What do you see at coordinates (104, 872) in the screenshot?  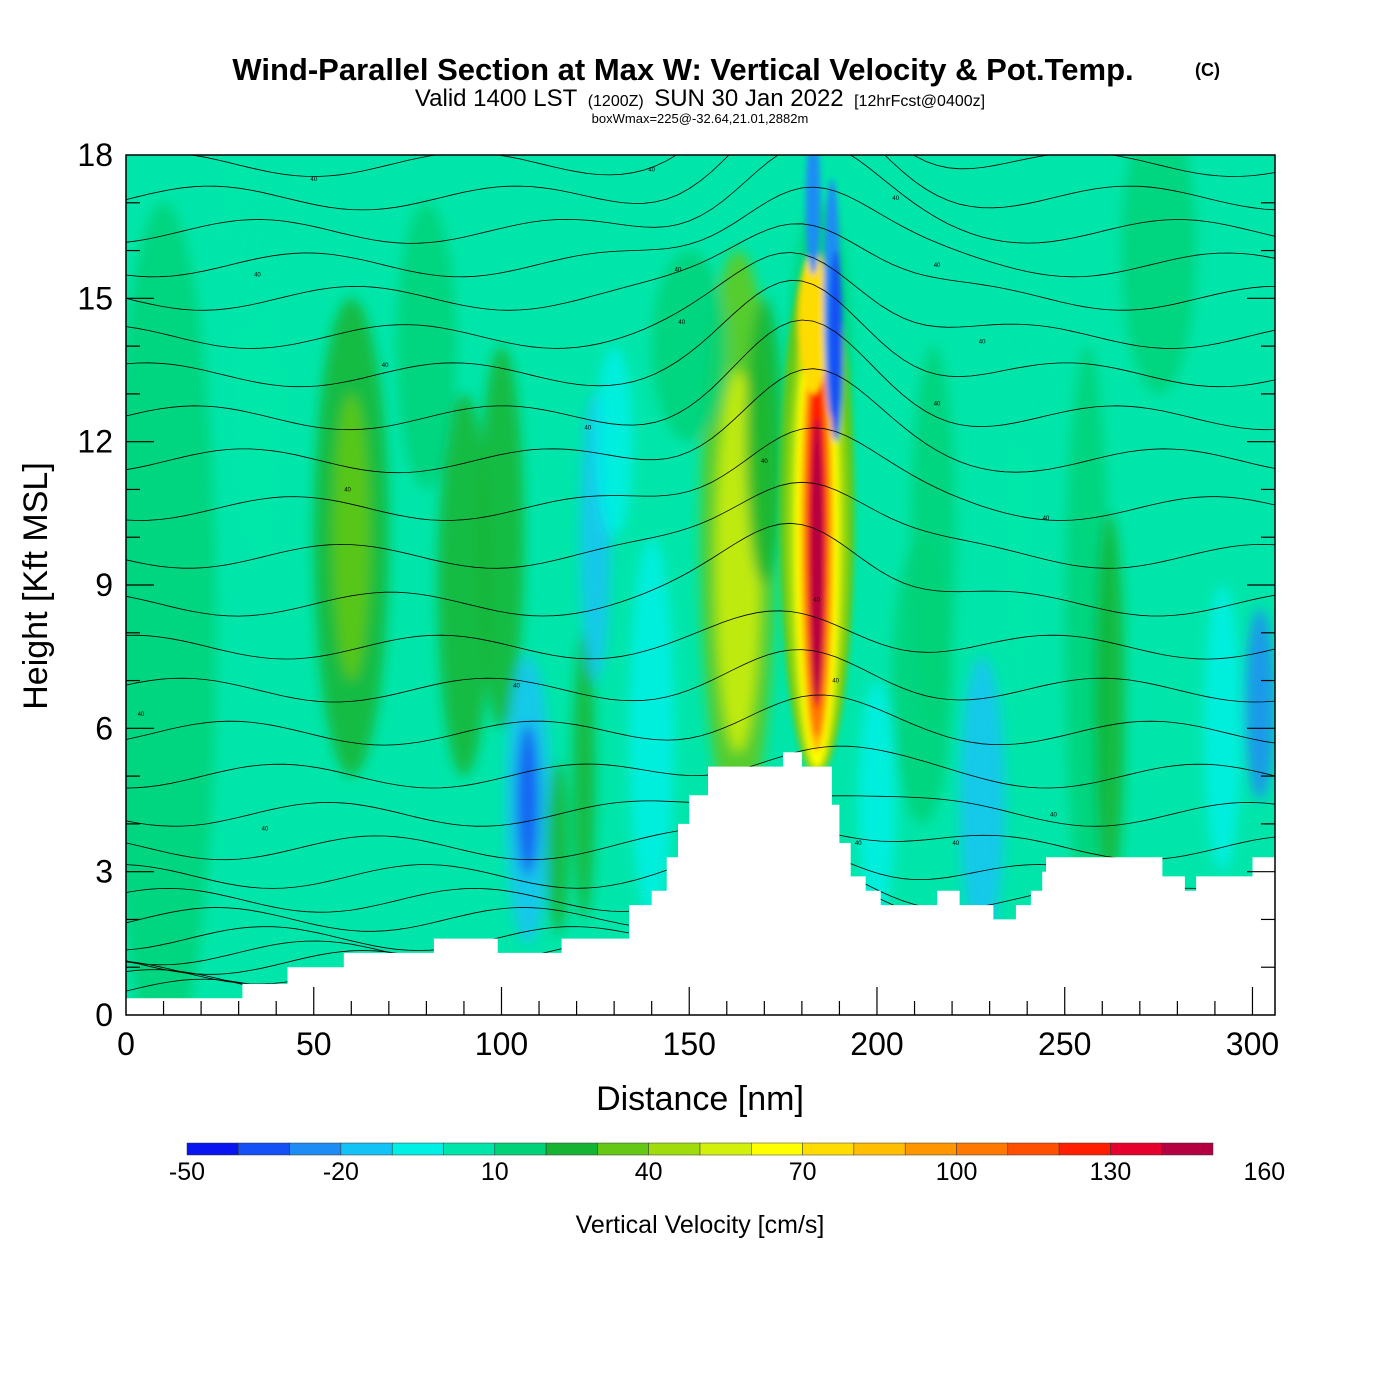 I see `y-tick-label: 3` at bounding box center [104, 872].